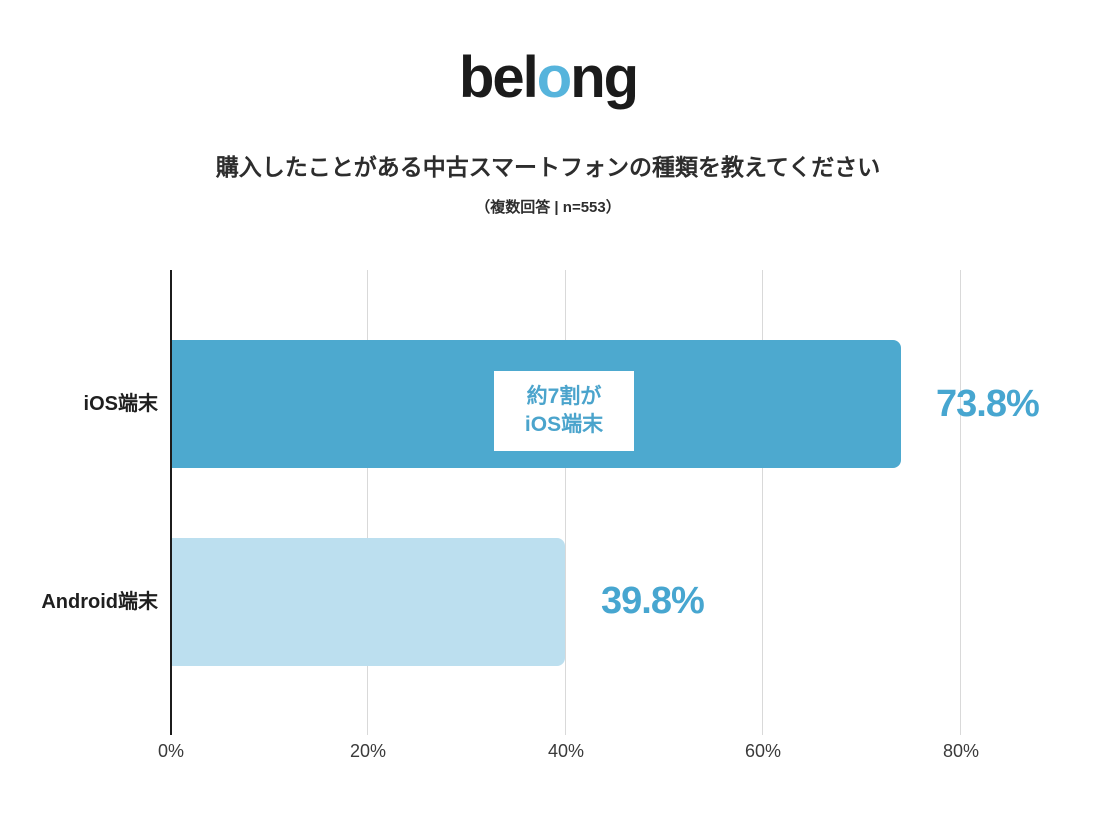  I want to click on category-label-android: Android端末, so click(99, 602).